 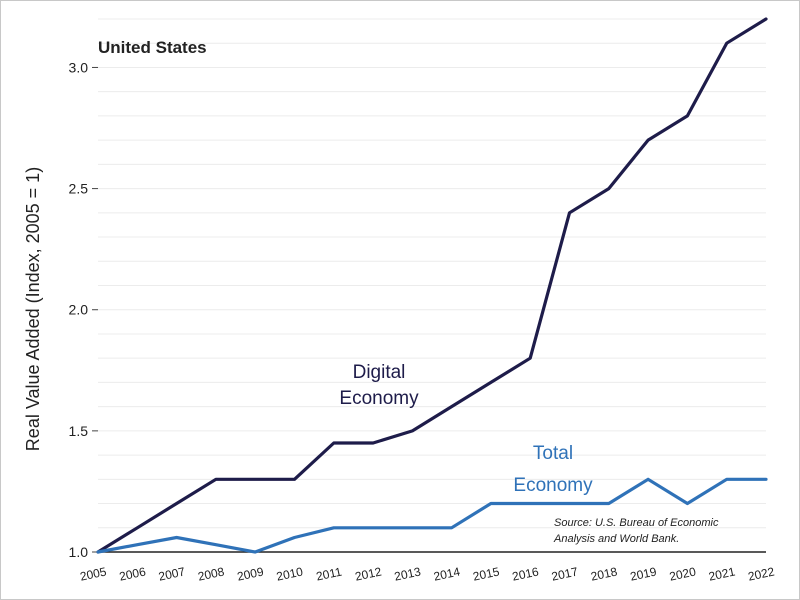 What do you see at coordinates (682, 573) in the screenshot?
I see `x-tick-label: 2020` at bounding box center [682, 573].